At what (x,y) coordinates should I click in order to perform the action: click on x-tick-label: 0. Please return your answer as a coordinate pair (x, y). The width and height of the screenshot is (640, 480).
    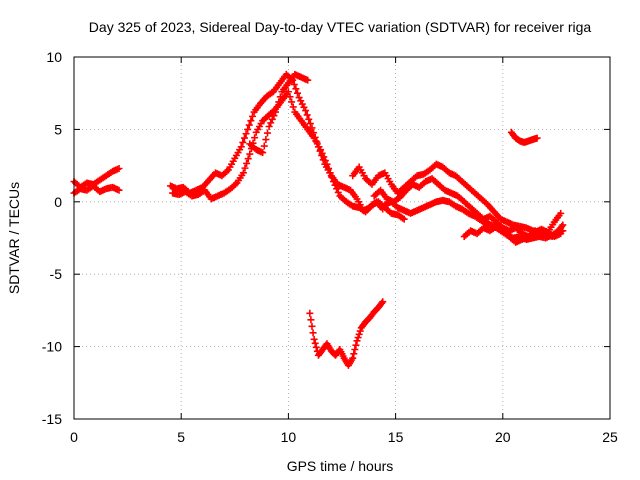
    Looking at the image, I should click on (74, 437).